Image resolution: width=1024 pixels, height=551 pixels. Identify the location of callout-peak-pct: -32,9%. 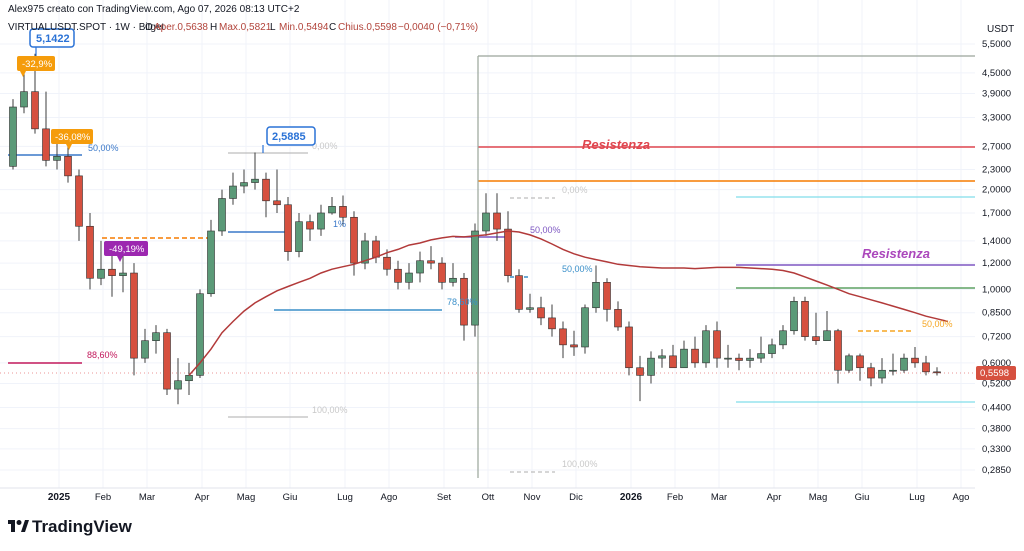
(36, 66).